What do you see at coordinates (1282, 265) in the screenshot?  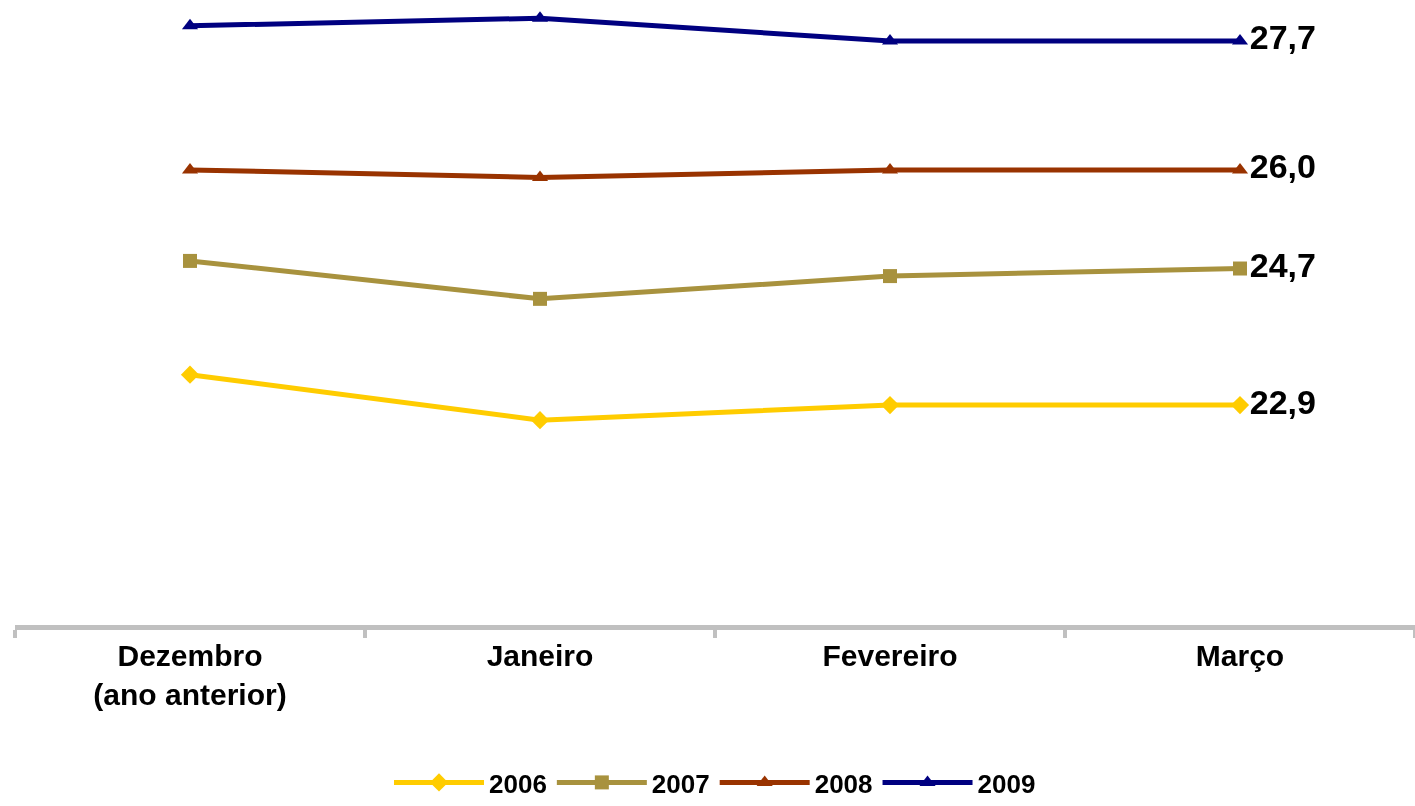 I see `data-label: 24,7` at bounding box center [1282, 265].